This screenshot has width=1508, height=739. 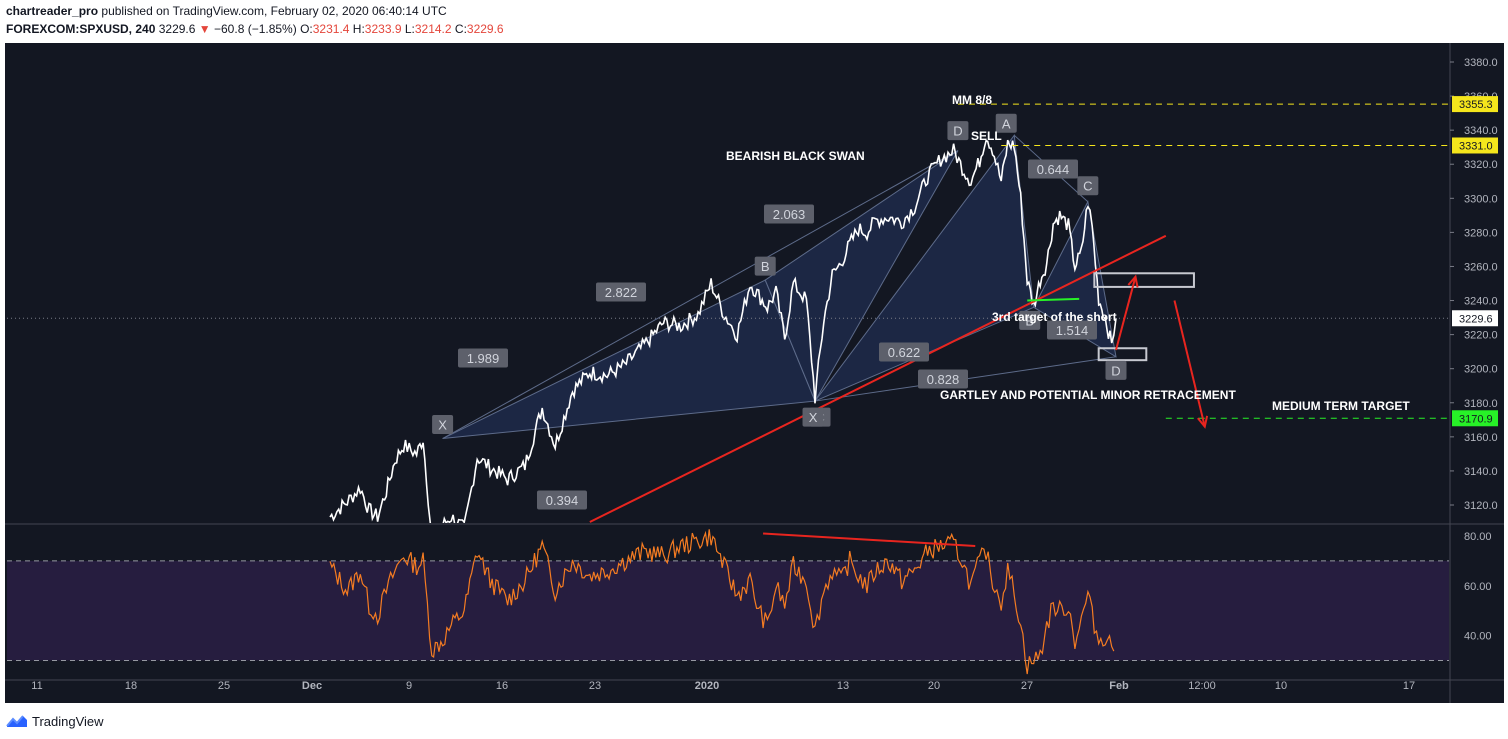 I want to click on down-arrow-icon: ▼, so click(x=204, y=29).